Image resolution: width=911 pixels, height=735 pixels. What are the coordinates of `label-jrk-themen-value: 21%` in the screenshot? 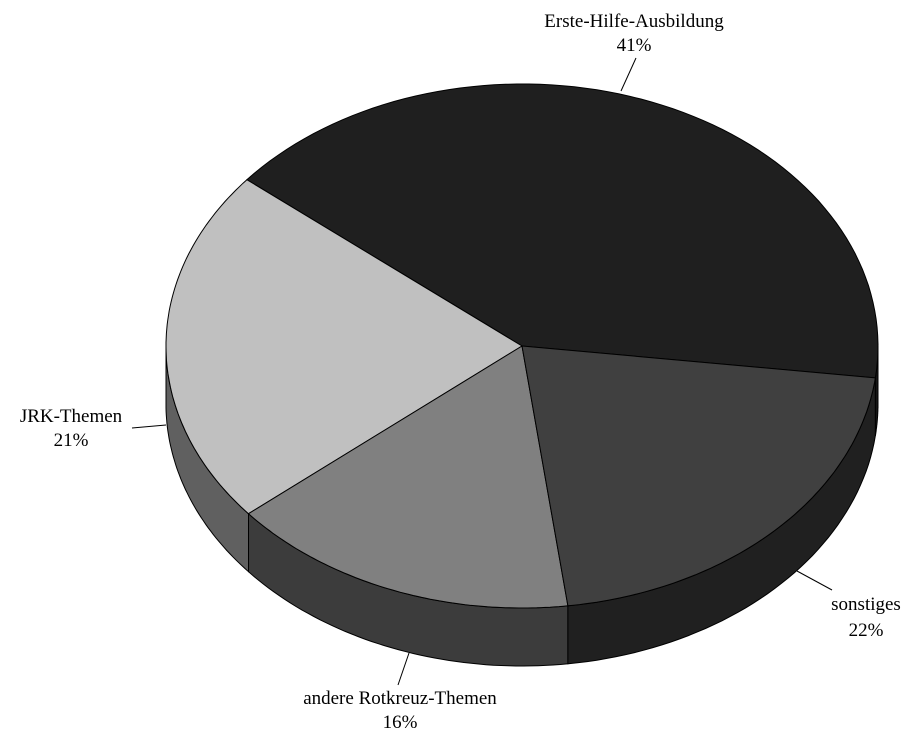 It's located at (71, 440).